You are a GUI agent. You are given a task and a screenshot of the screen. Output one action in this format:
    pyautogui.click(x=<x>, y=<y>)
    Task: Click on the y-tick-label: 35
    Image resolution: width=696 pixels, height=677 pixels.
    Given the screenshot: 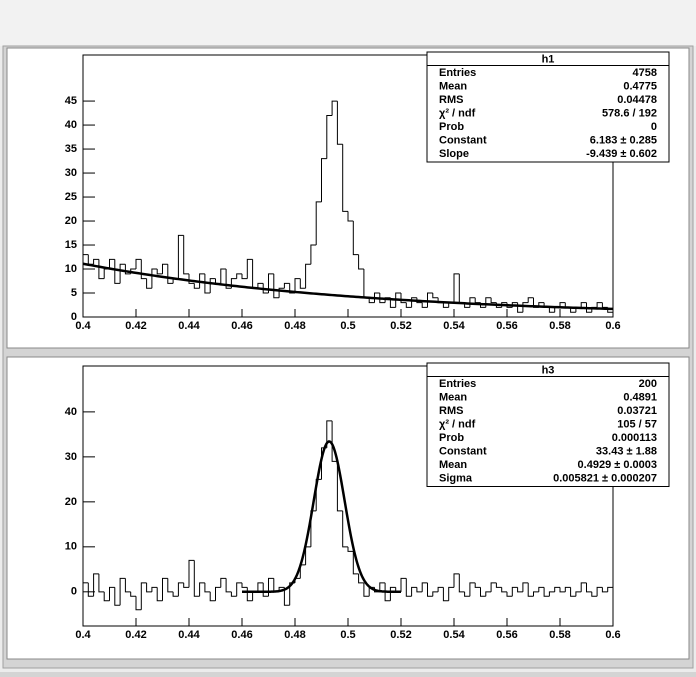 What is the action you would take?
    pyautogui.click(x=71, y=149)
    